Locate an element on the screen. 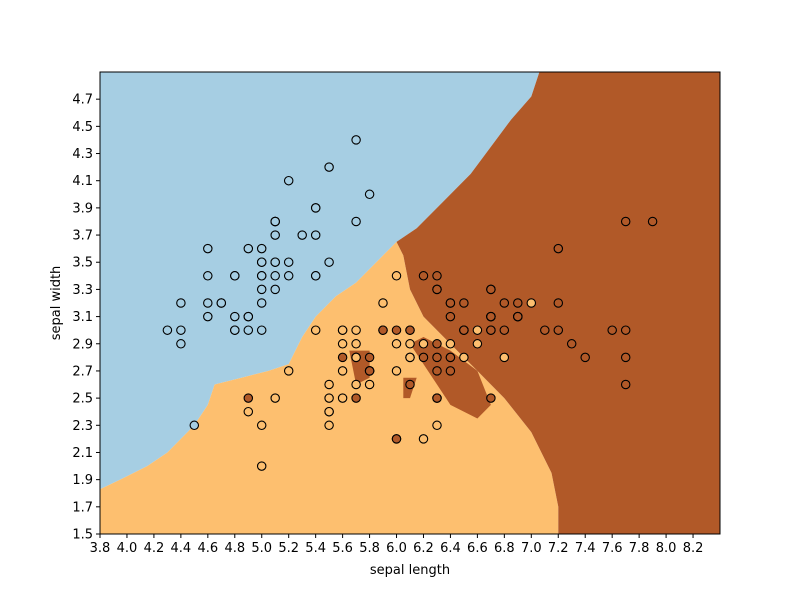  y-tick-label: 4.7 is located at coordinates (82, 100).